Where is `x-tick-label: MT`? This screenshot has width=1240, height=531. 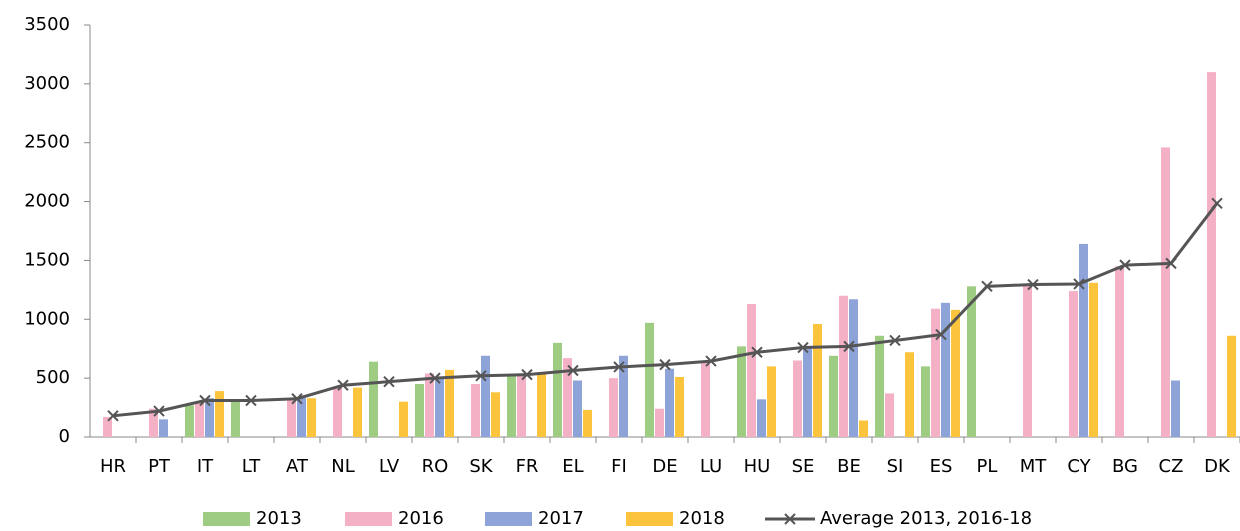 x-tick-label: MT is located at coordinates (1034, 466).